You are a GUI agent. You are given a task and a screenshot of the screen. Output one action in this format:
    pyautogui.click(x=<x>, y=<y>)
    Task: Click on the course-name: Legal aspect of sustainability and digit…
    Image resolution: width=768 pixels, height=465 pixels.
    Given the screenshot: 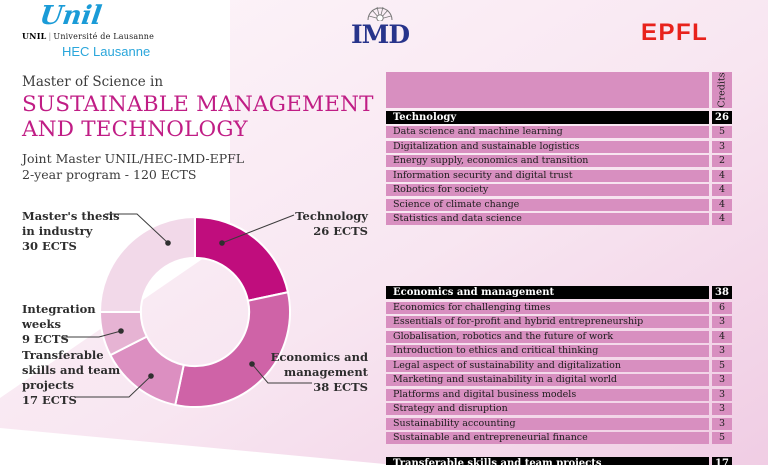 What is the action you would take?
    pyautogui.click(x=547, y=365)
    